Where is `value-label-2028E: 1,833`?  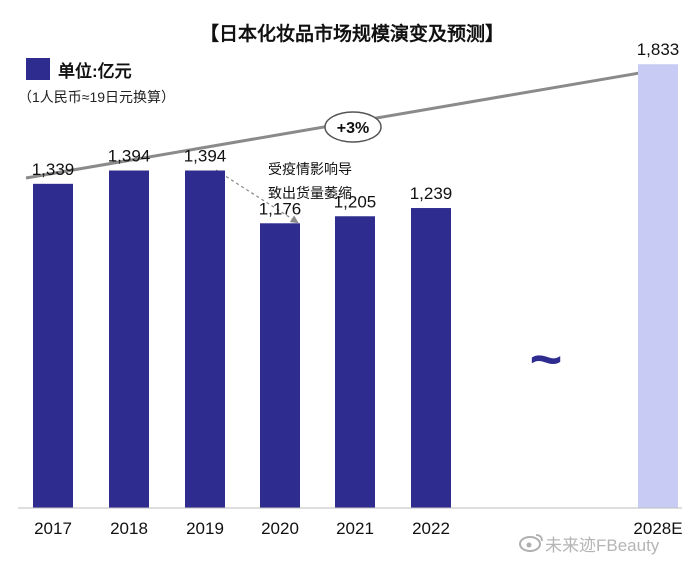 value-label-2028E: 1,833 is located at coordinates (658, 49).